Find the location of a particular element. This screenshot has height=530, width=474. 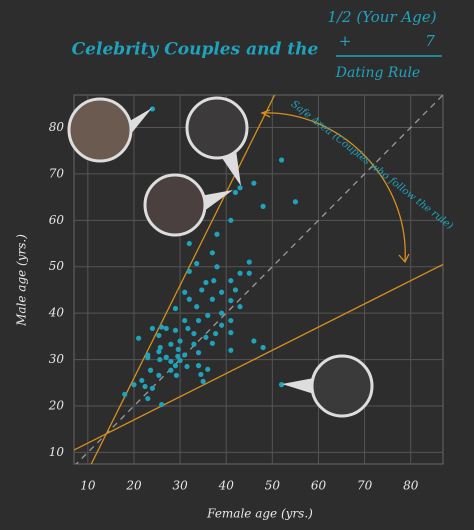

y-tick-label: 10 is located at coordinates (57, 452).